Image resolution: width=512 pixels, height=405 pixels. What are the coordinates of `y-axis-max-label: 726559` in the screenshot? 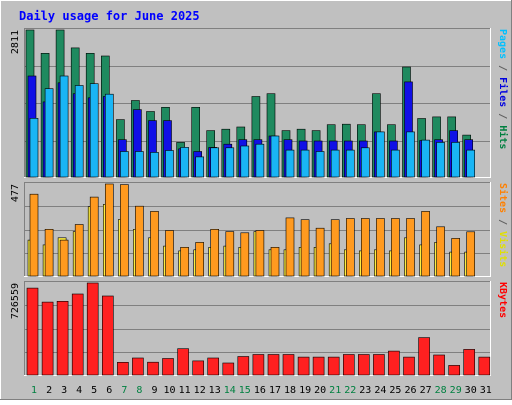 It's located at (15, 301).